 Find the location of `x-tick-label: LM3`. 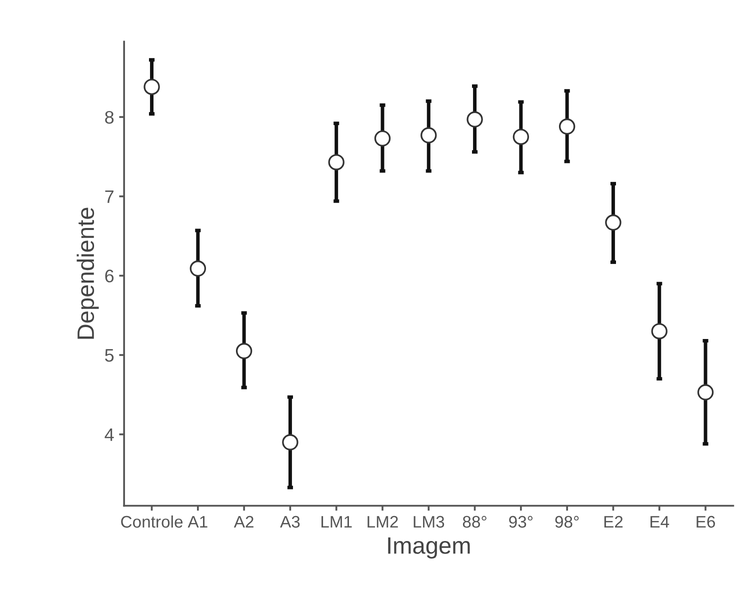

x-tick-label: LM3 is located at coordinates (429, 522).